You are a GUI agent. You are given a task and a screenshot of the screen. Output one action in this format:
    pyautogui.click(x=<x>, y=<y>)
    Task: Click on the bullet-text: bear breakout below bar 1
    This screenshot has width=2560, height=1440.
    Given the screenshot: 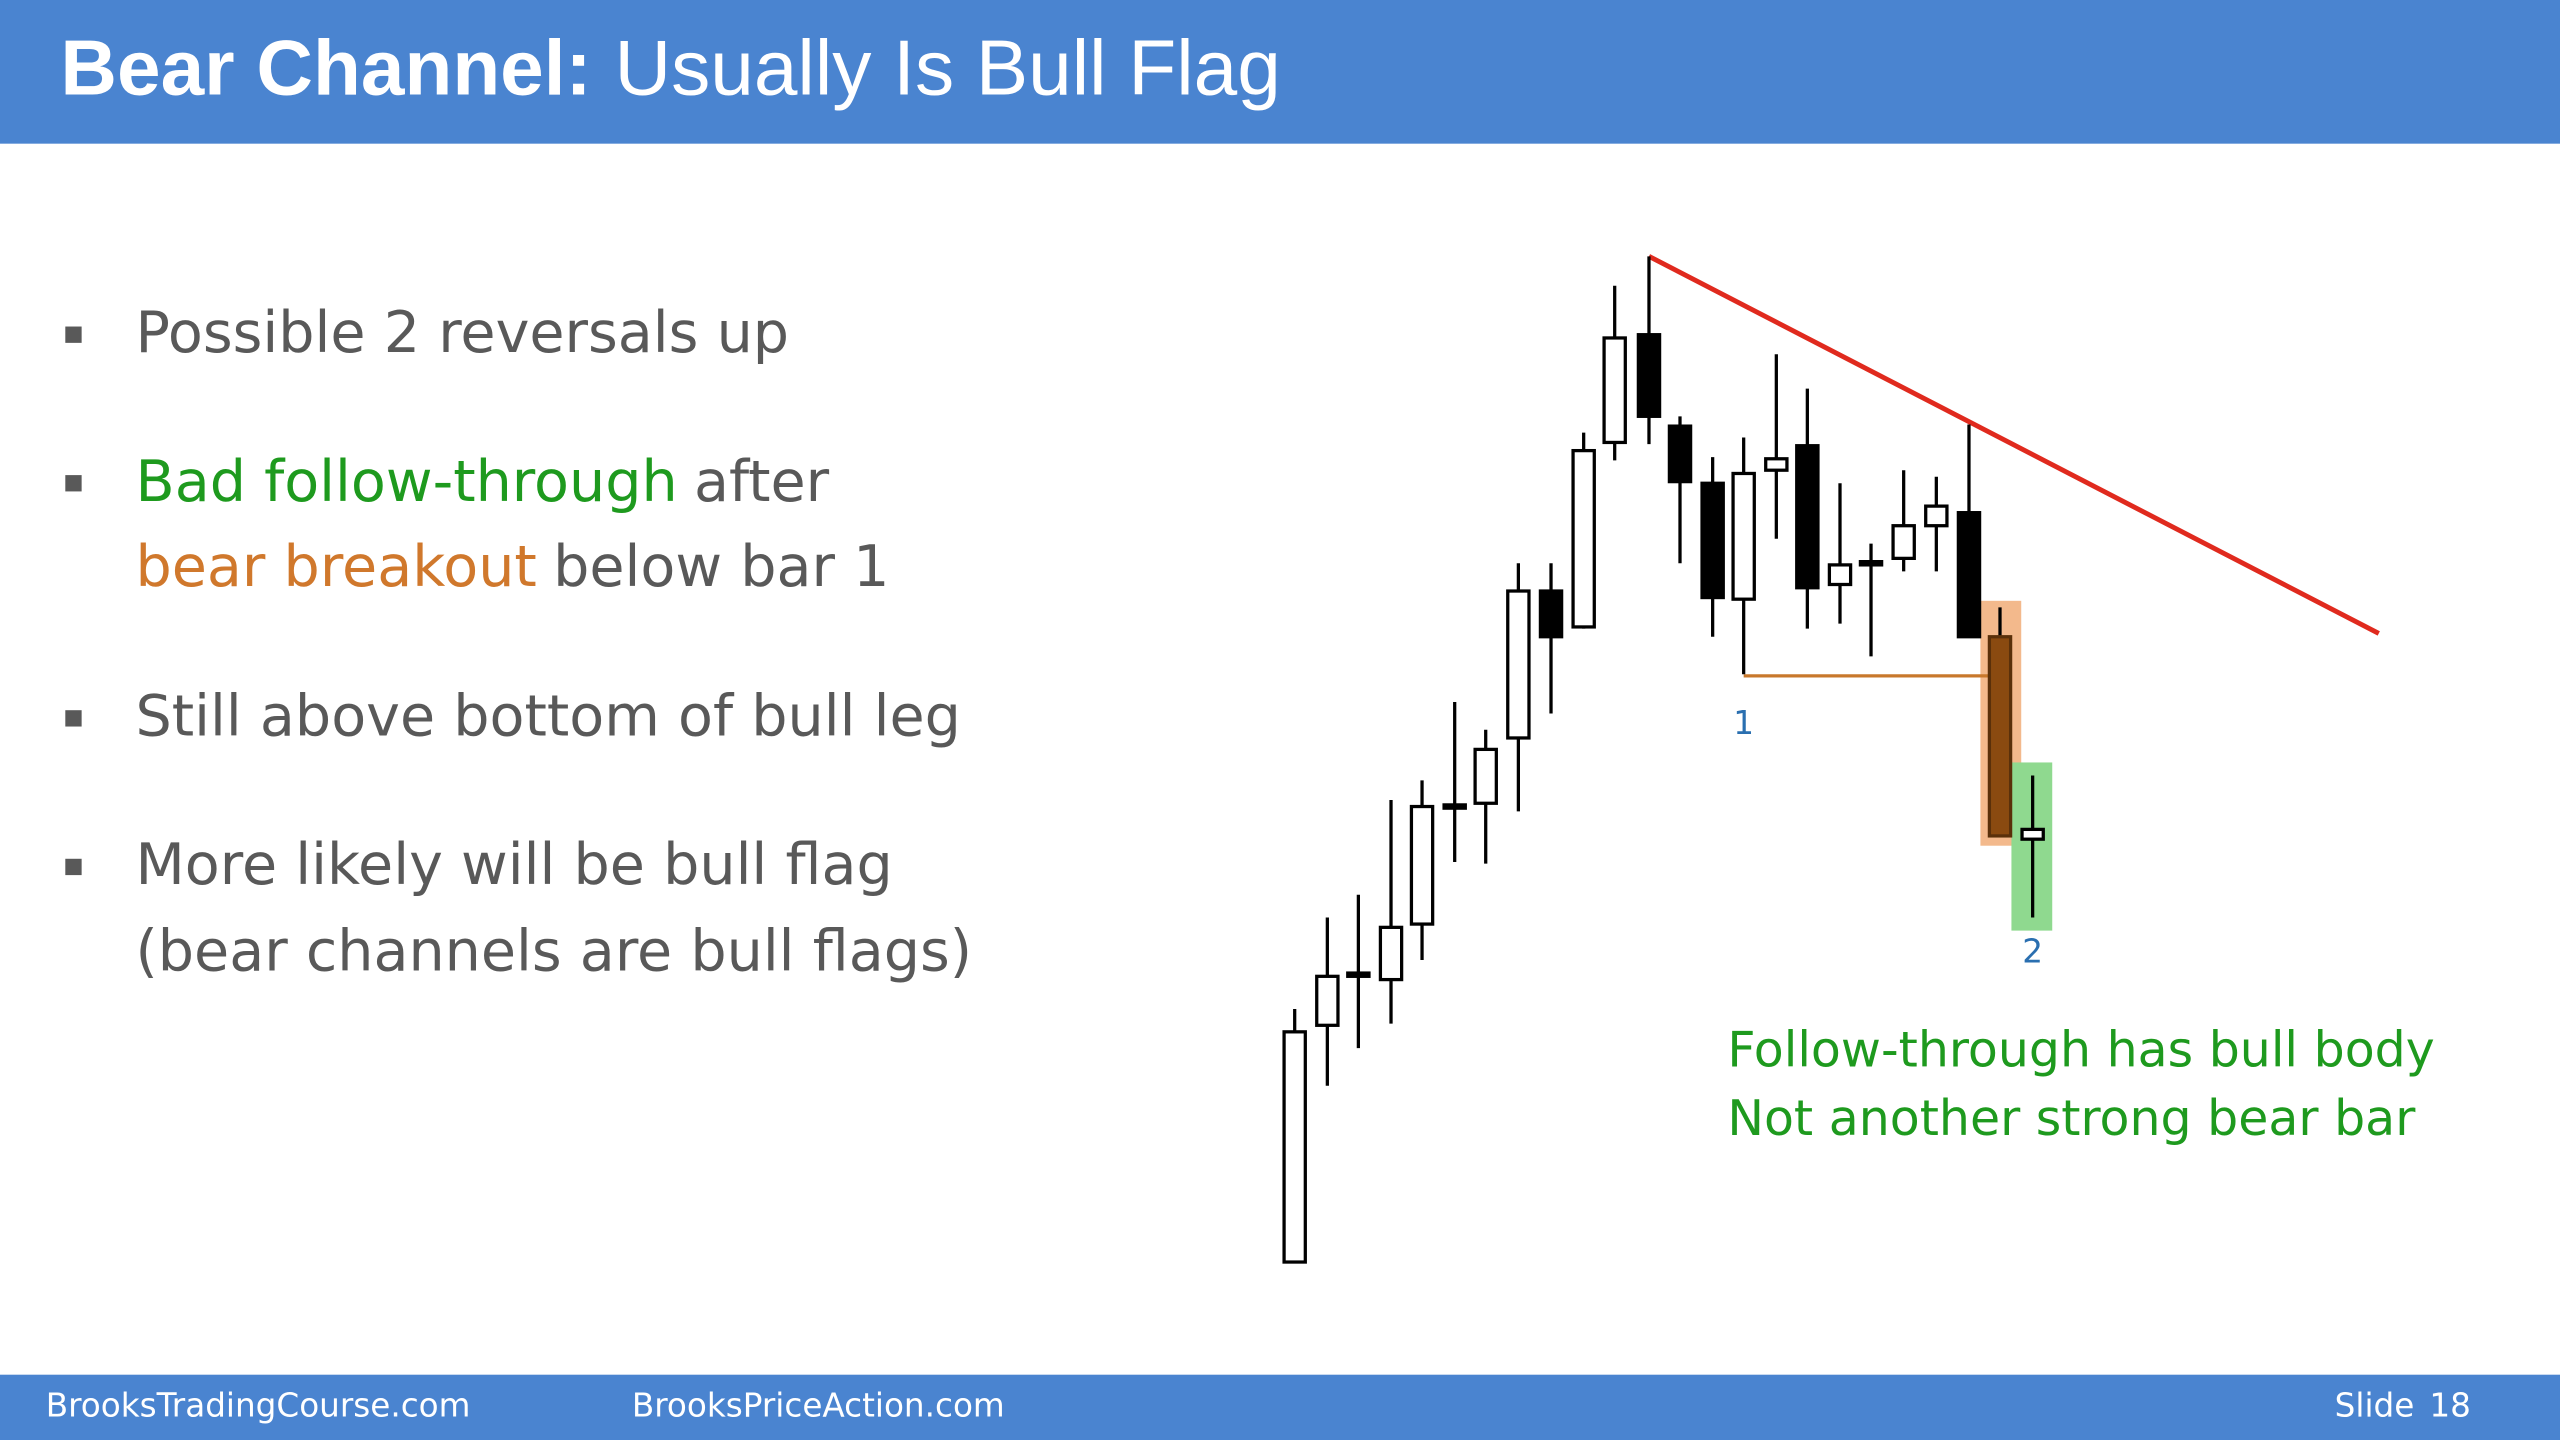 What is the action you would take?
    pyautogui.click(x=513, y=566)
    